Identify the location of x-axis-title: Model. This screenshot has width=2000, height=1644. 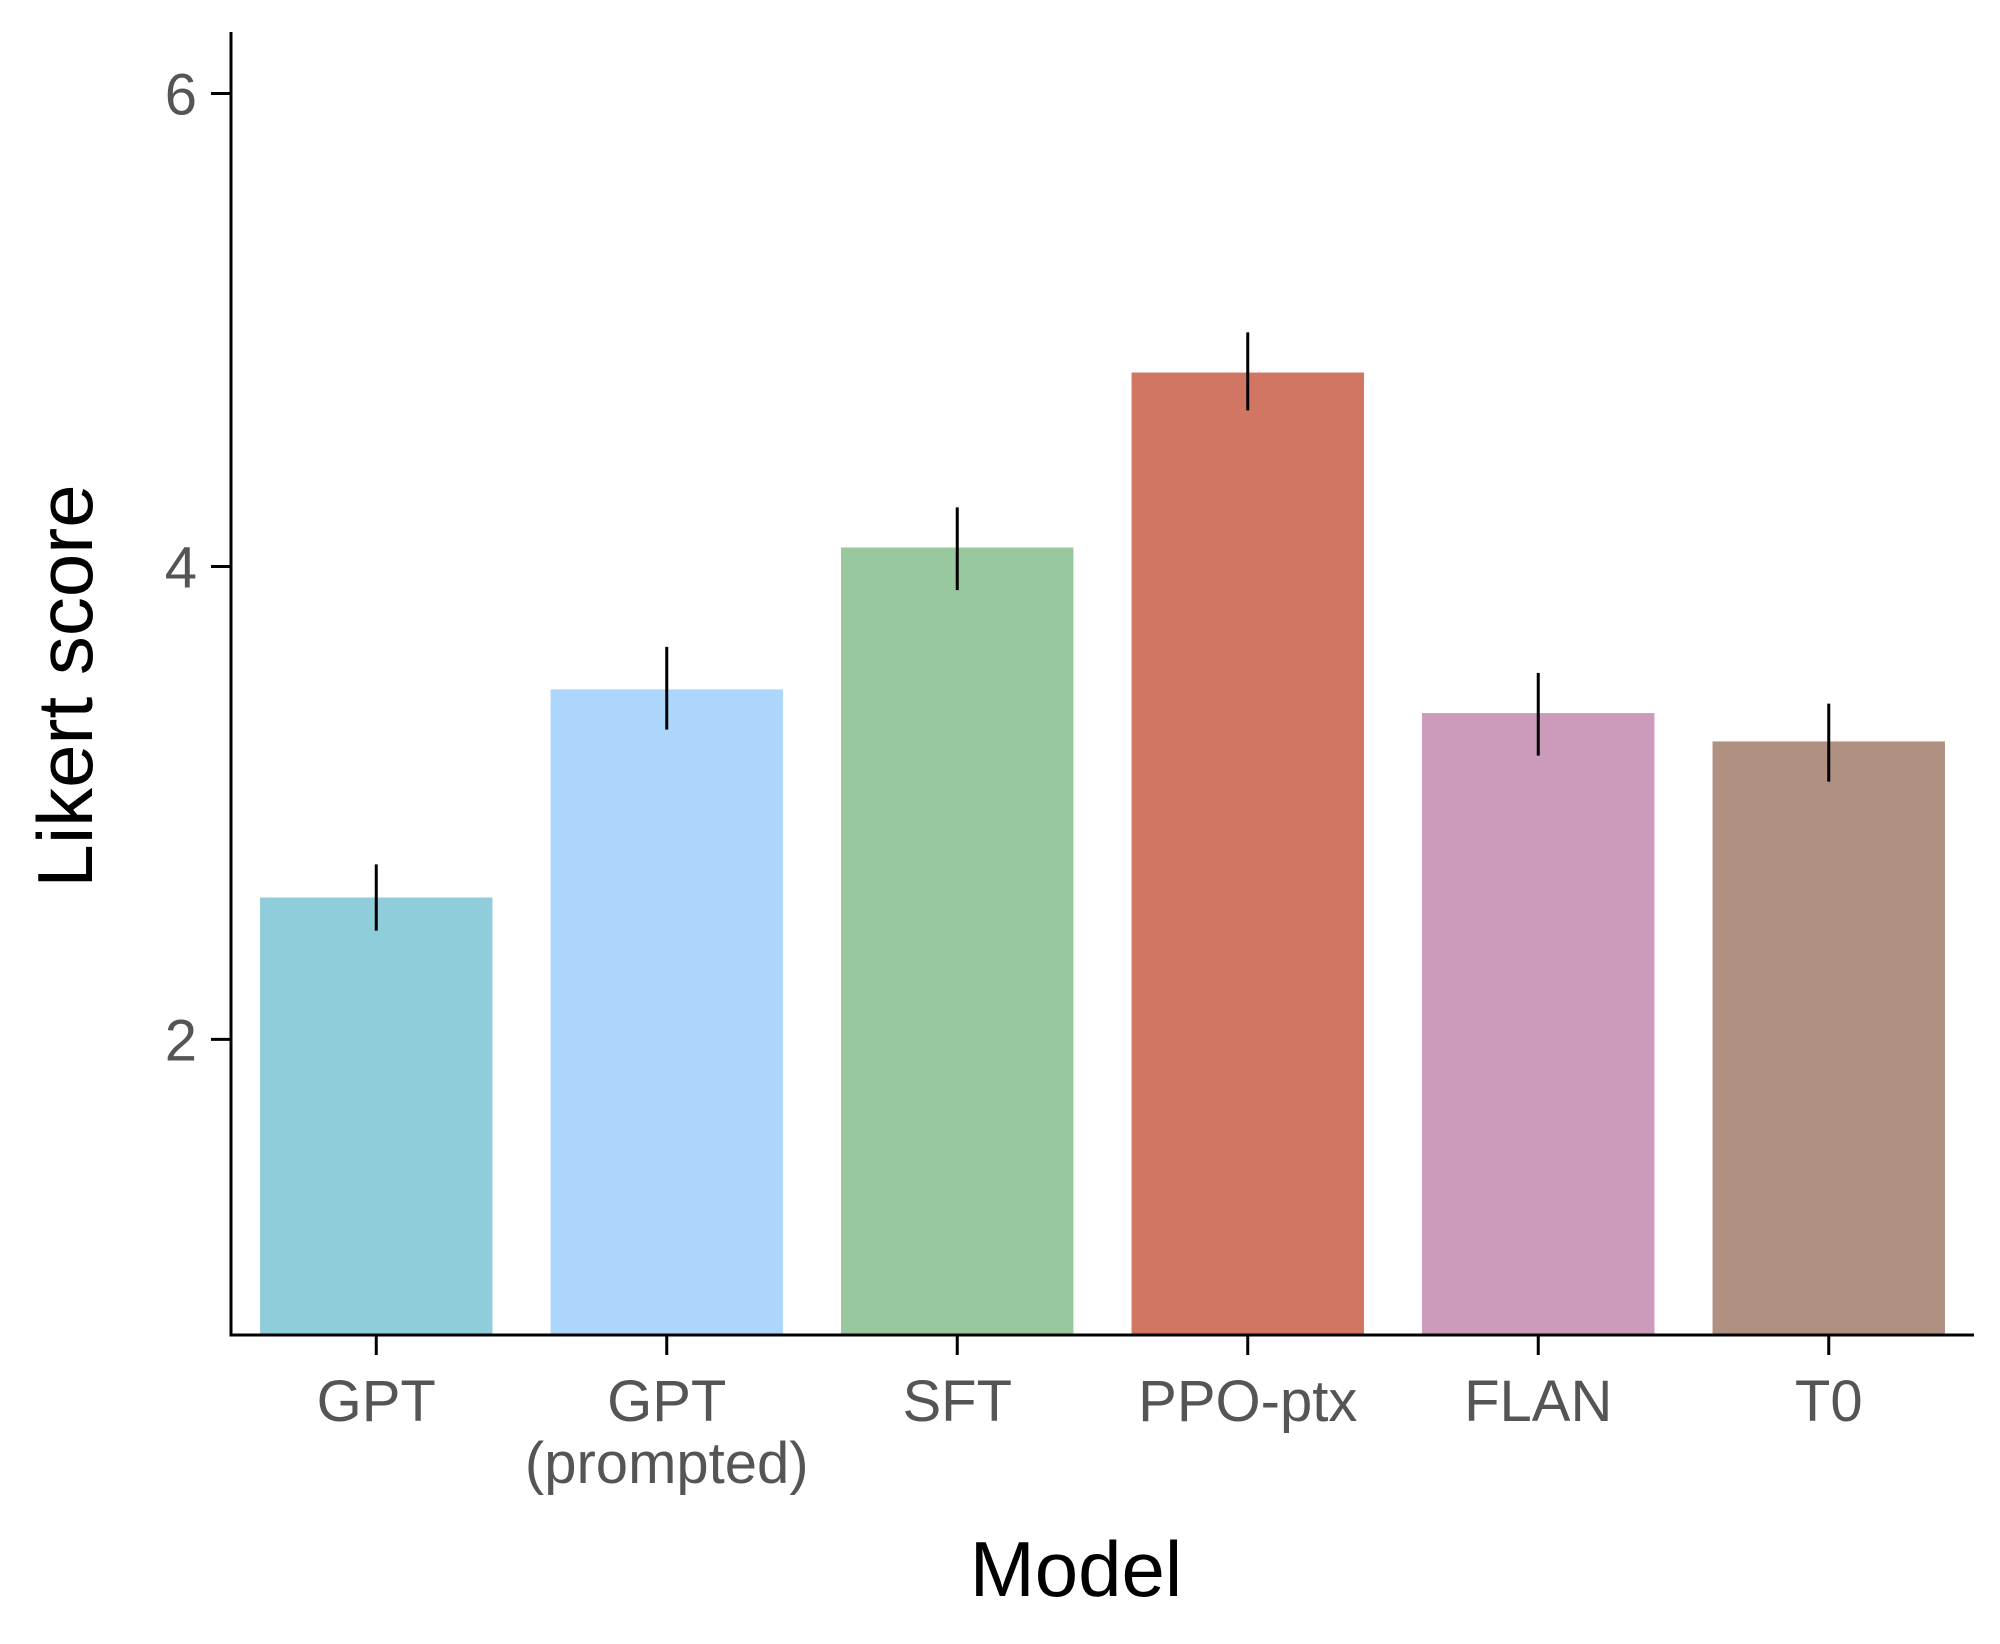
(1076, 1569).